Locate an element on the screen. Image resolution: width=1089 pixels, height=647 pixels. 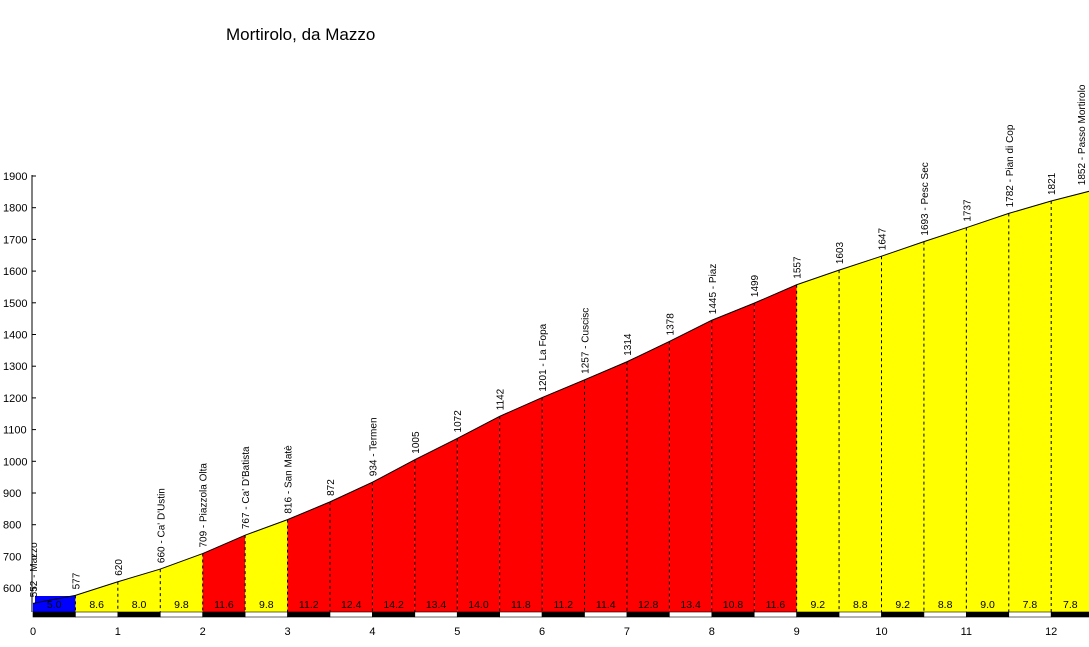
y-tick-label: 1100 is located at coordinates (15, 431).